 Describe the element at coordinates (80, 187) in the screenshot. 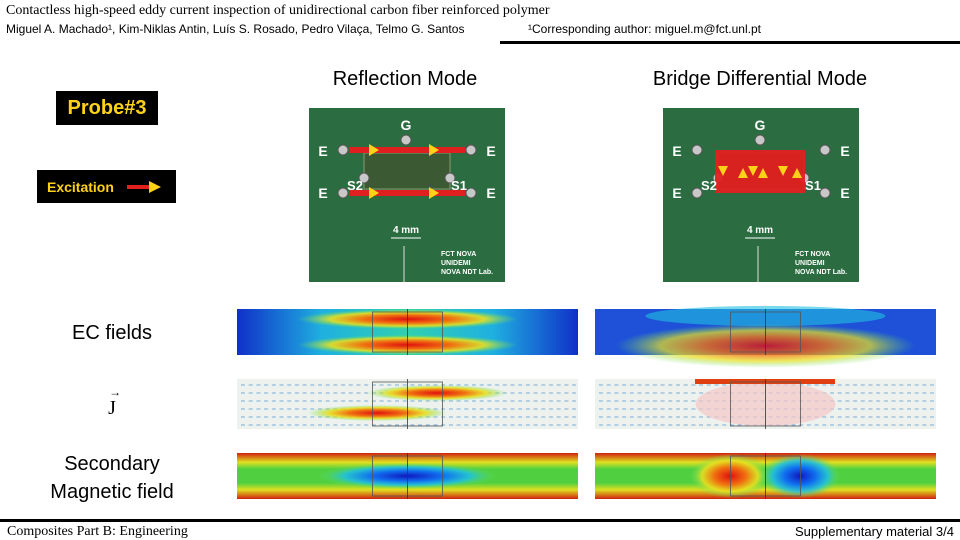

I see `excitation-label: Excitation` at that location.